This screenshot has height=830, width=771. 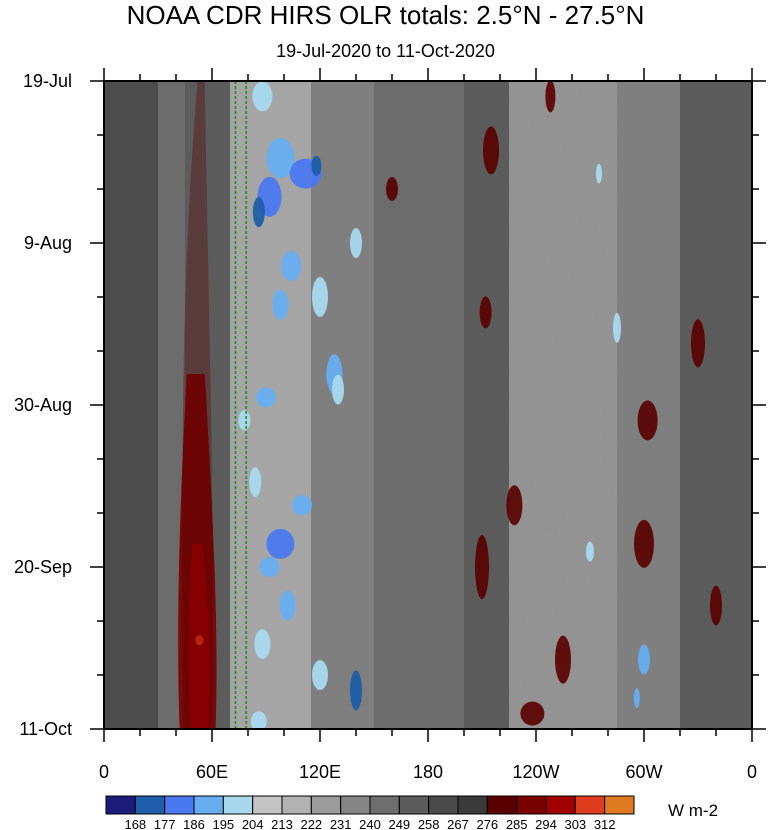 What do you see at coordinates (341, 823) in the screenshot?
I see `colorbar-label: 231` at bounding box center [341, 823].